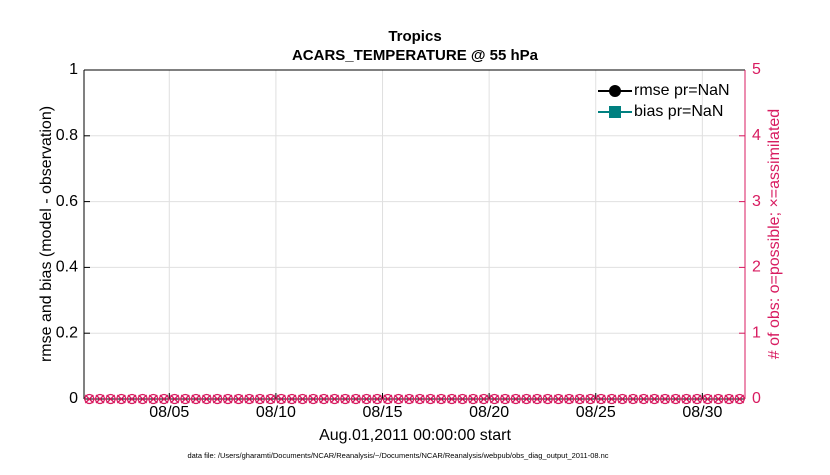 This screenshot has width=830, height=475. I want to click on x-tick-label: 08/30, so click(702, 412).